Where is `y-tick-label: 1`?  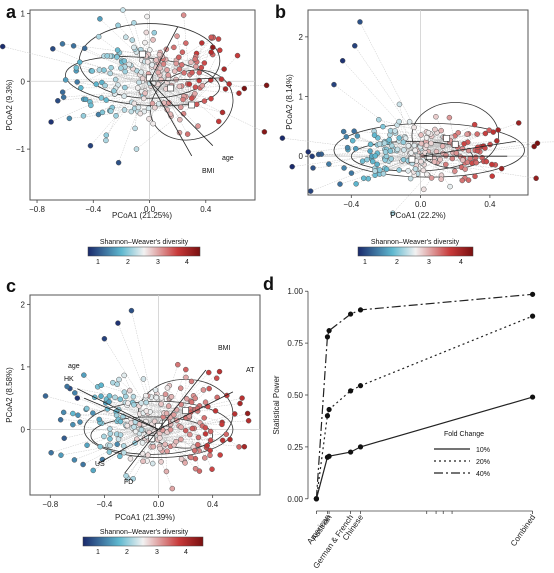 y-tick-label: 1 is located at coordinates (23, 367).